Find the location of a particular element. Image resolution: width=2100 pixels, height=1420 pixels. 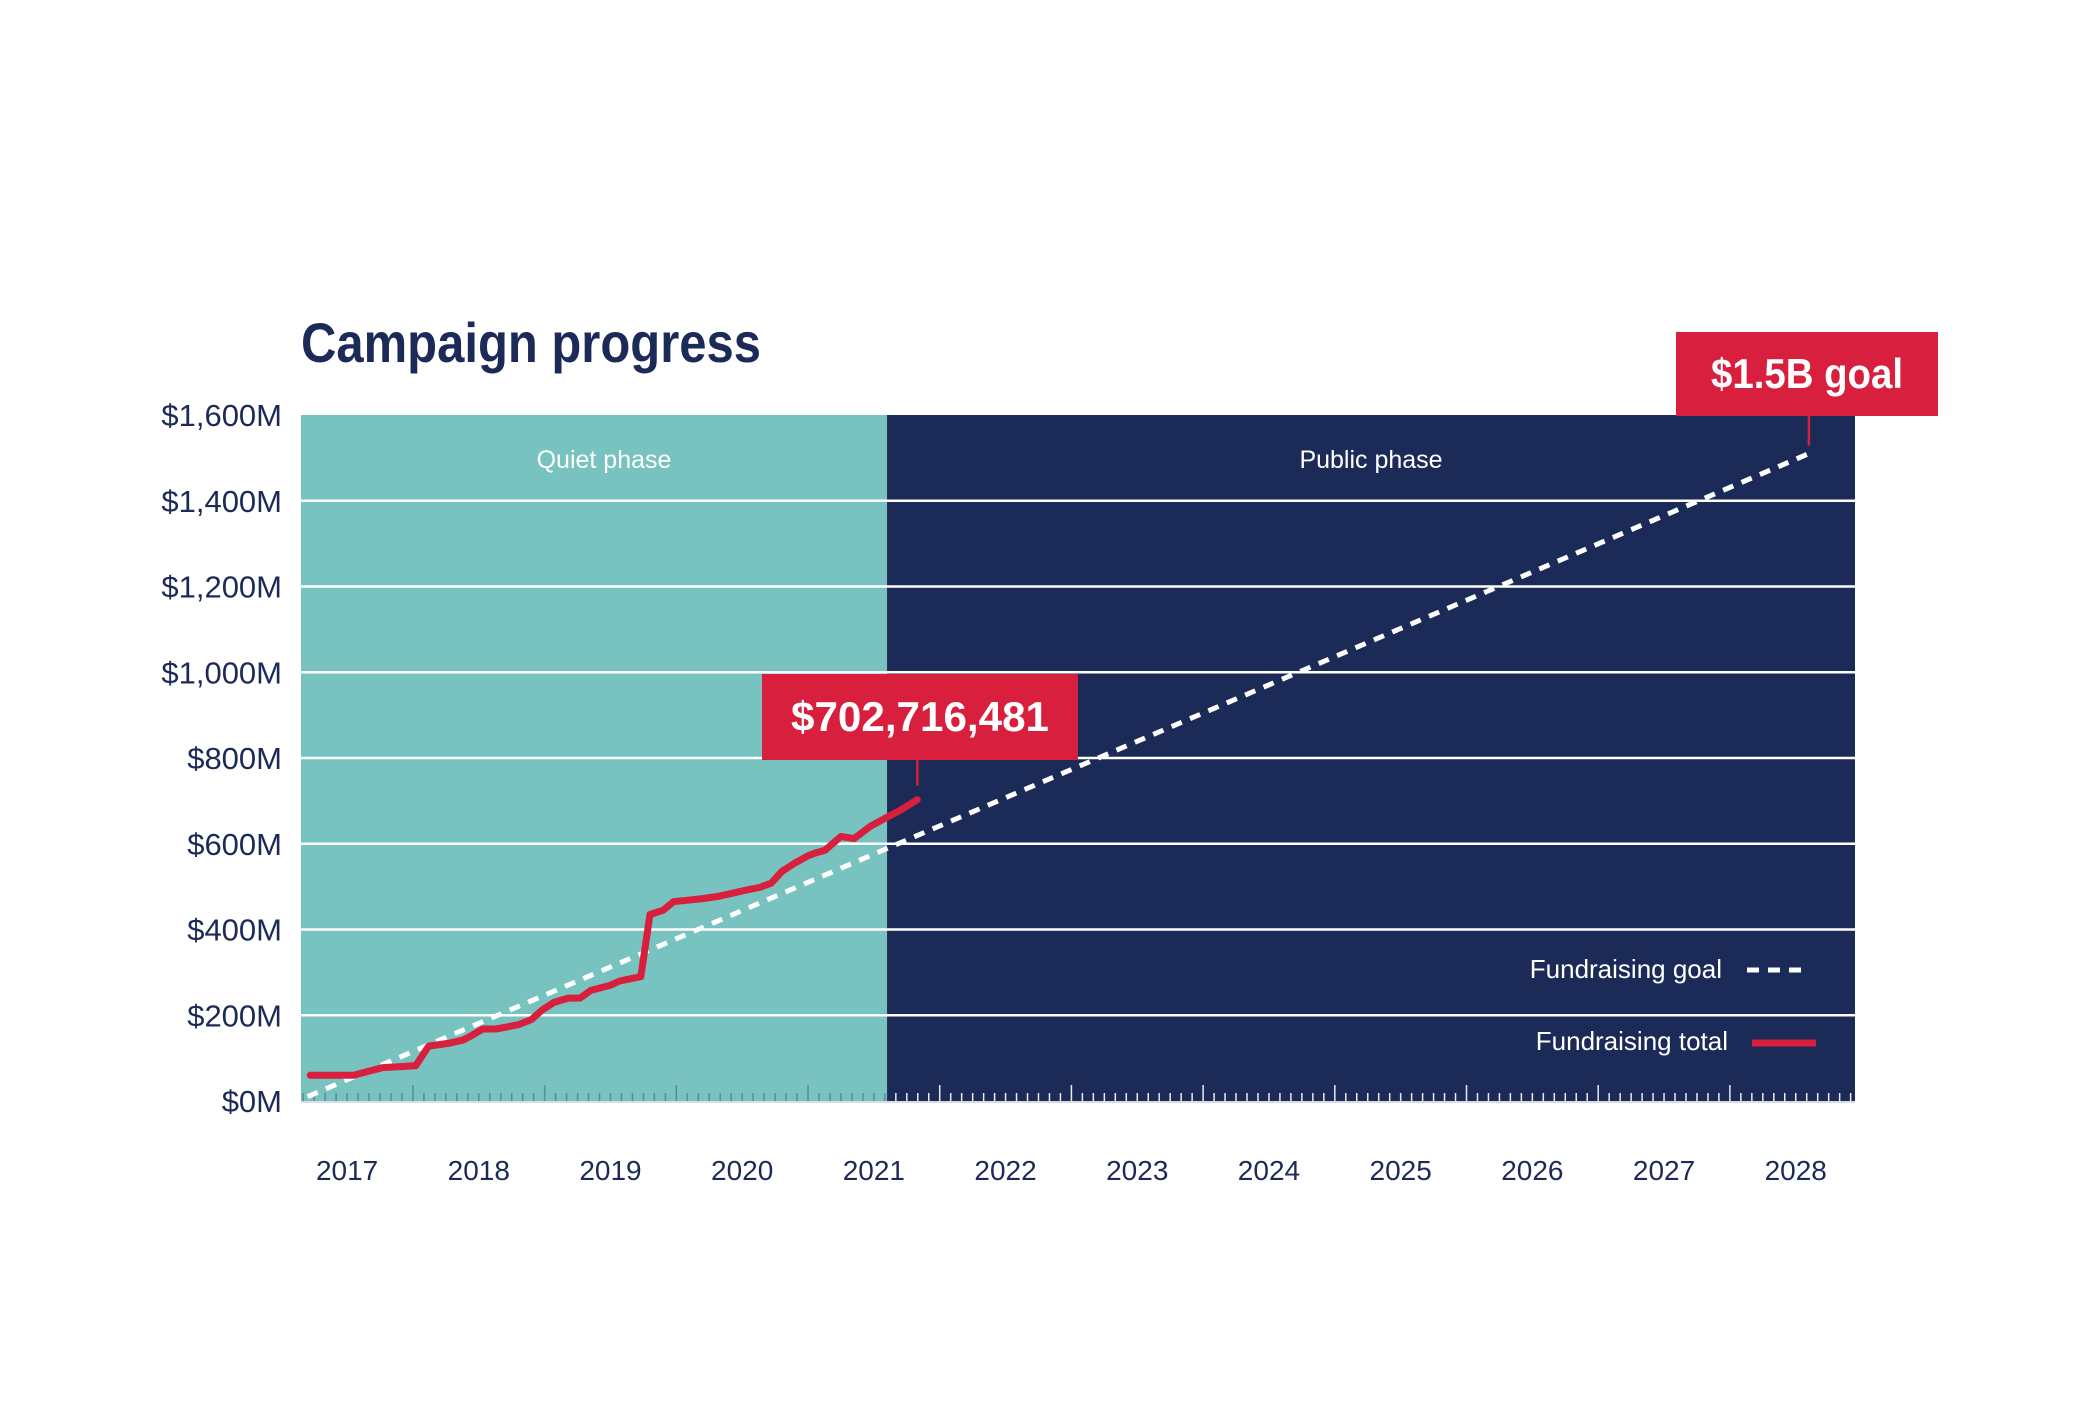

minor-ticks is located at coordinates (1077, 1093).